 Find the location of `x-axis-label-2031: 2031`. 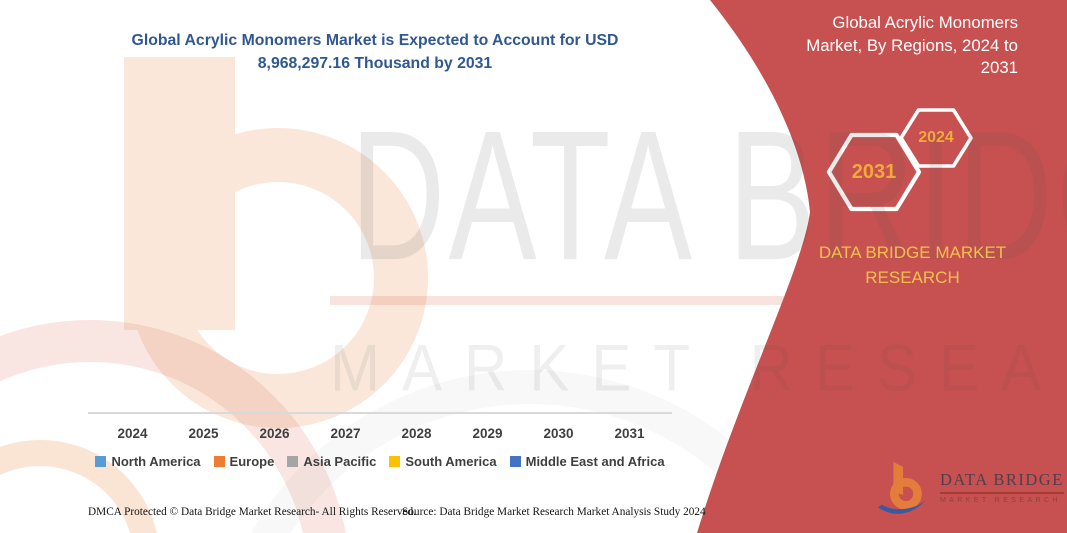

x-axis-label-2031: 2031 is located at coordinates (629, 433).